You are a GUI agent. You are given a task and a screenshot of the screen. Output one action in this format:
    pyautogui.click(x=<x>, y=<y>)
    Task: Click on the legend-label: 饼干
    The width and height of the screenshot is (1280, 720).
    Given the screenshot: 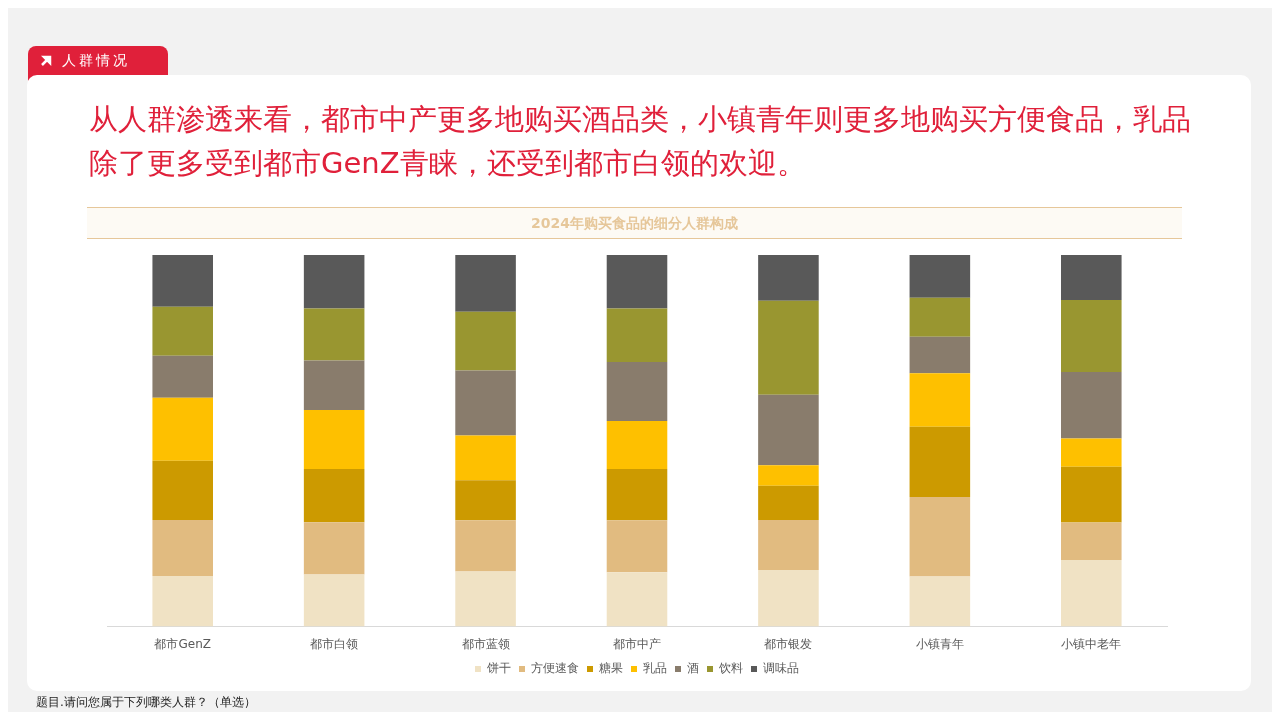 What is the action you would take?
    pyautogui.click(x=498, y=668)
    